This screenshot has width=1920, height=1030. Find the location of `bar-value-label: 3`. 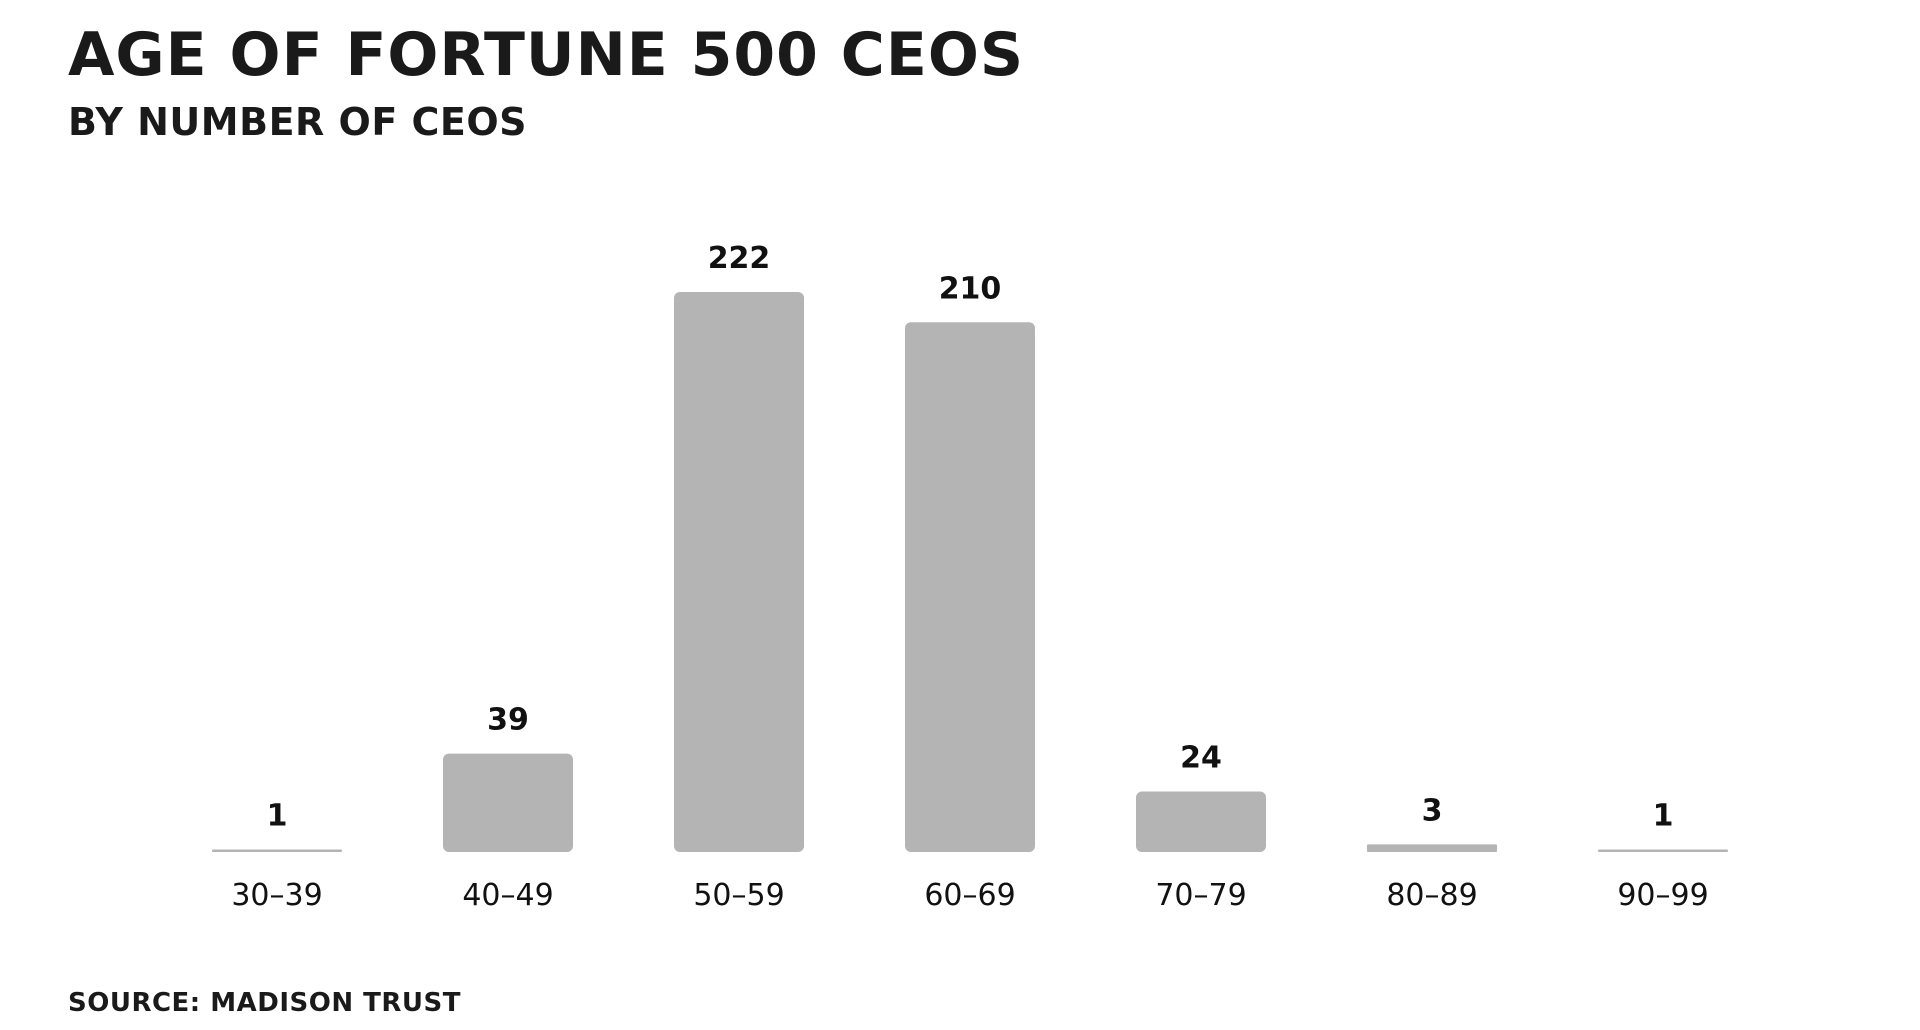

bar-value-label: 3 is located at coordinates (1432, 810).